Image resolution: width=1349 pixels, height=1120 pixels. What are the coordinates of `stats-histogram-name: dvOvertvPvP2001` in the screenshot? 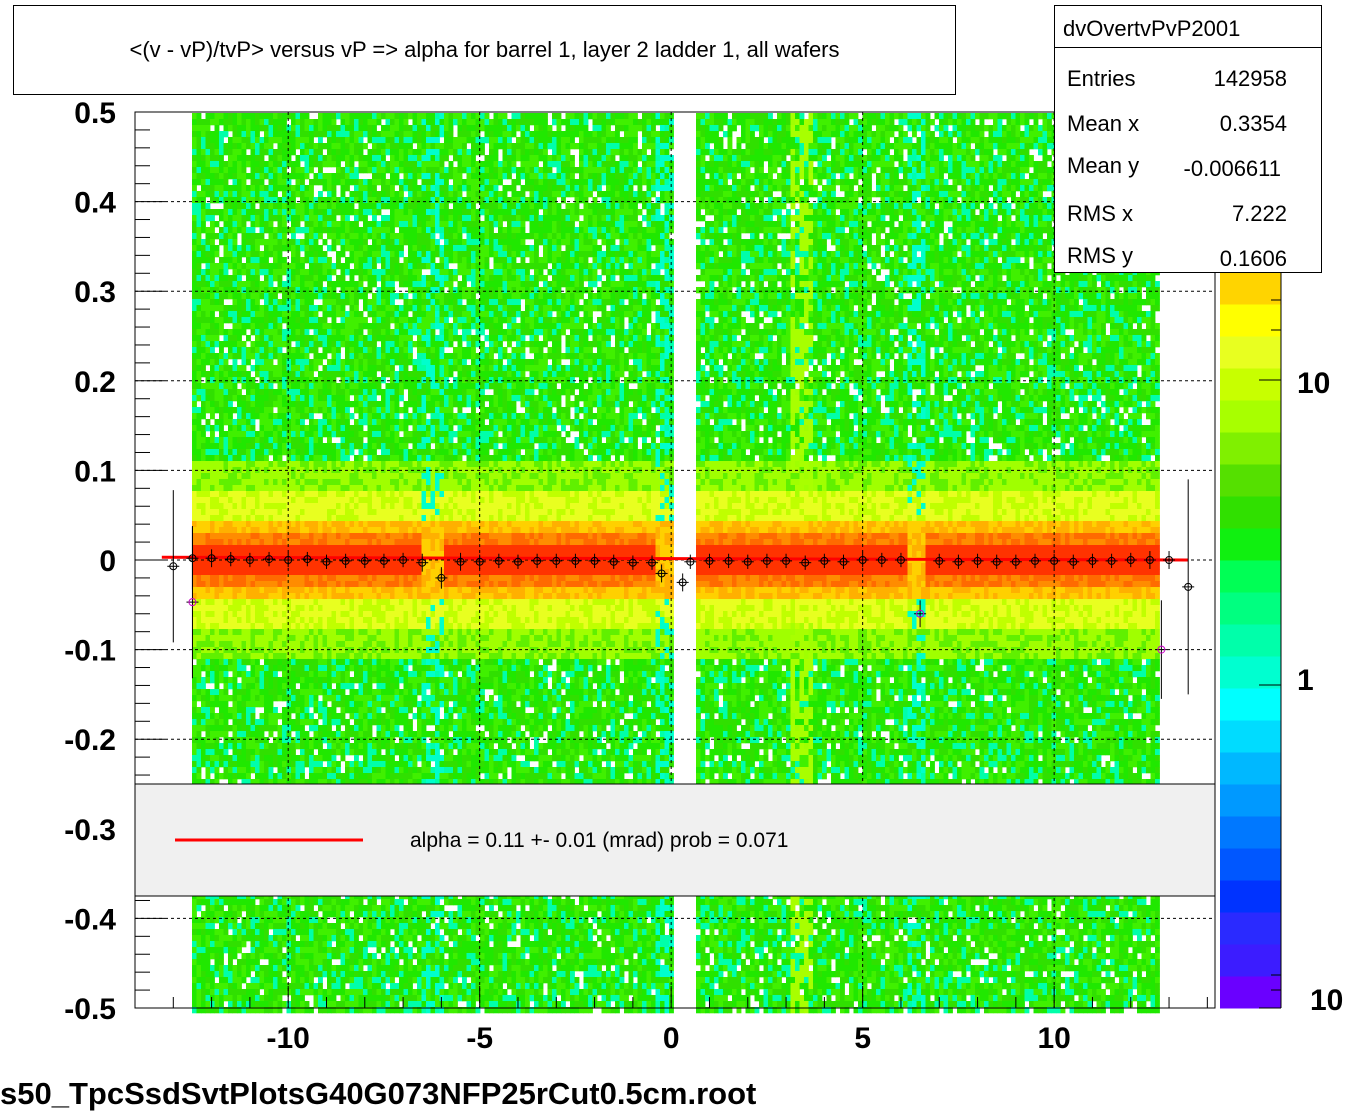 It's located at (1188, 27).